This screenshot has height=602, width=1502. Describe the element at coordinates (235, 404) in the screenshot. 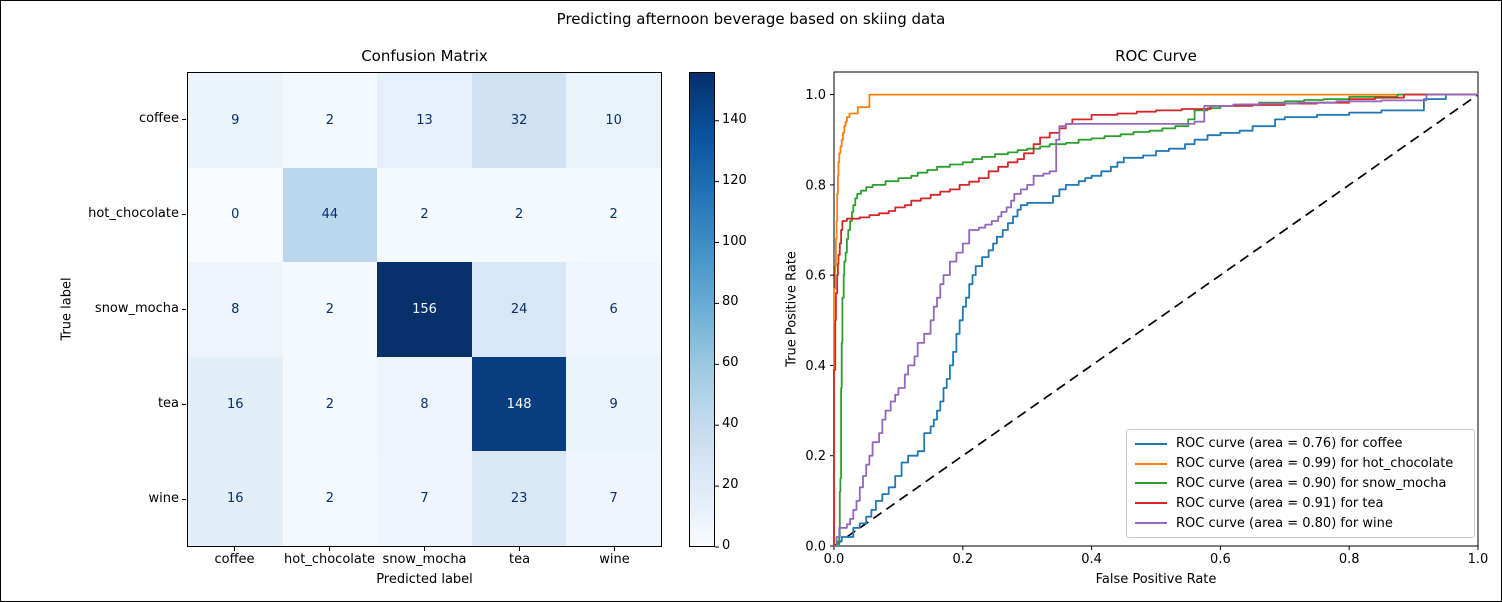

I see `matrix-cell-tea-coffee: 16` at that location.